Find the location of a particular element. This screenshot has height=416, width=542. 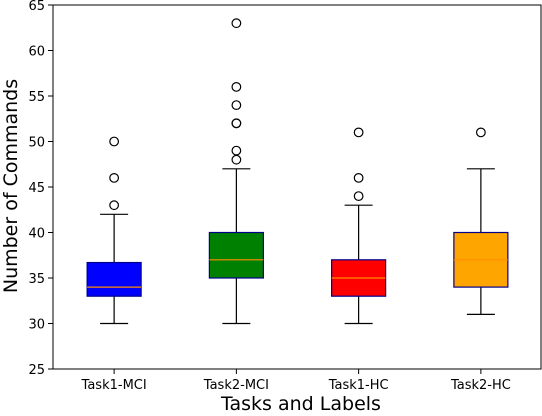

y-tick-label: 30 is located at coordinates (36, 325).